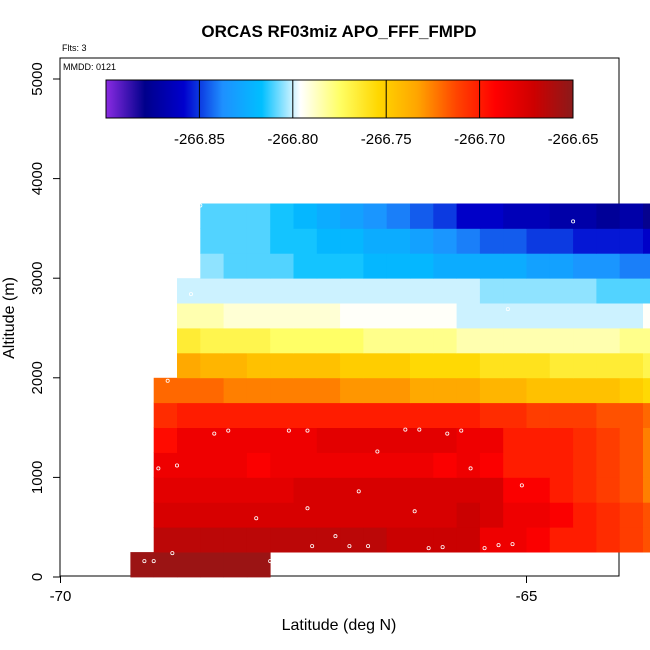 This screenshot has height=650, width=650. I want to click on colorbar, so click(339, 99).